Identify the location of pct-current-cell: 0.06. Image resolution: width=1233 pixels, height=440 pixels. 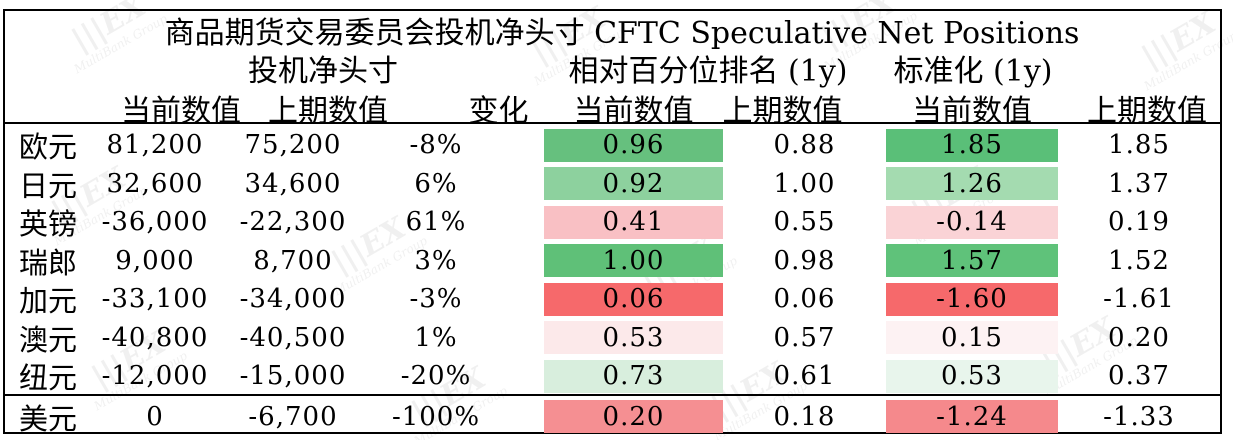
(633, 299).